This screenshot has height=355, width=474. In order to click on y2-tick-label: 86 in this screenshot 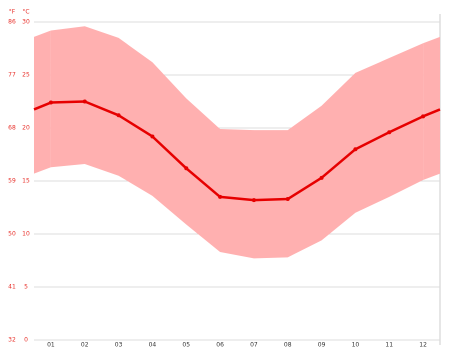, I will do `click(12, 22)`.